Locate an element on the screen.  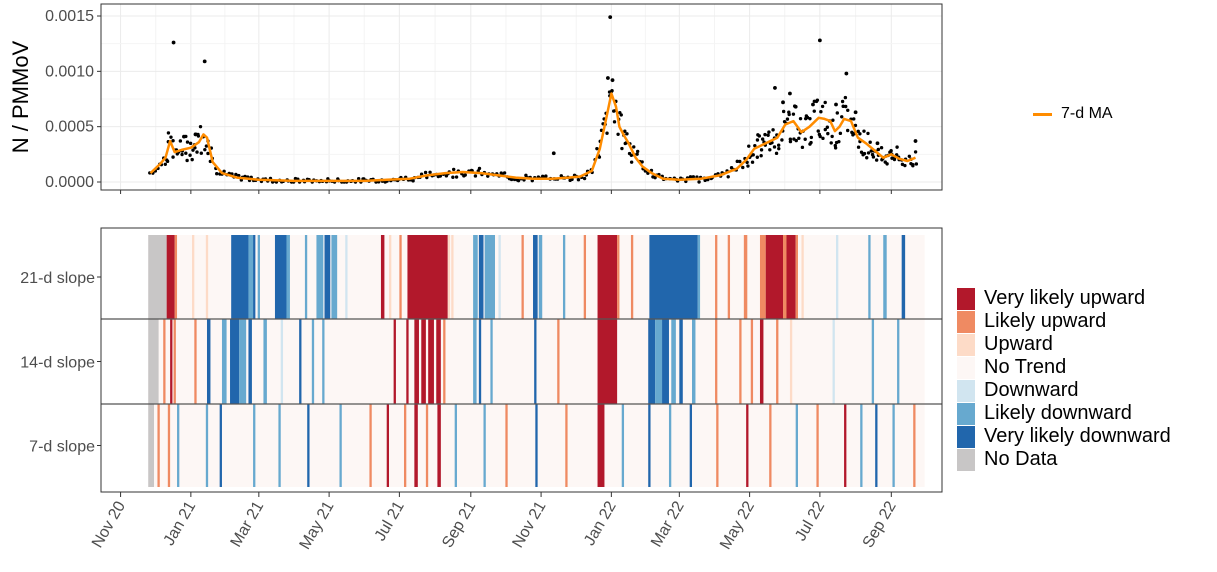
y-tick-label: 0.0015 is located at coordinates (69, 16).